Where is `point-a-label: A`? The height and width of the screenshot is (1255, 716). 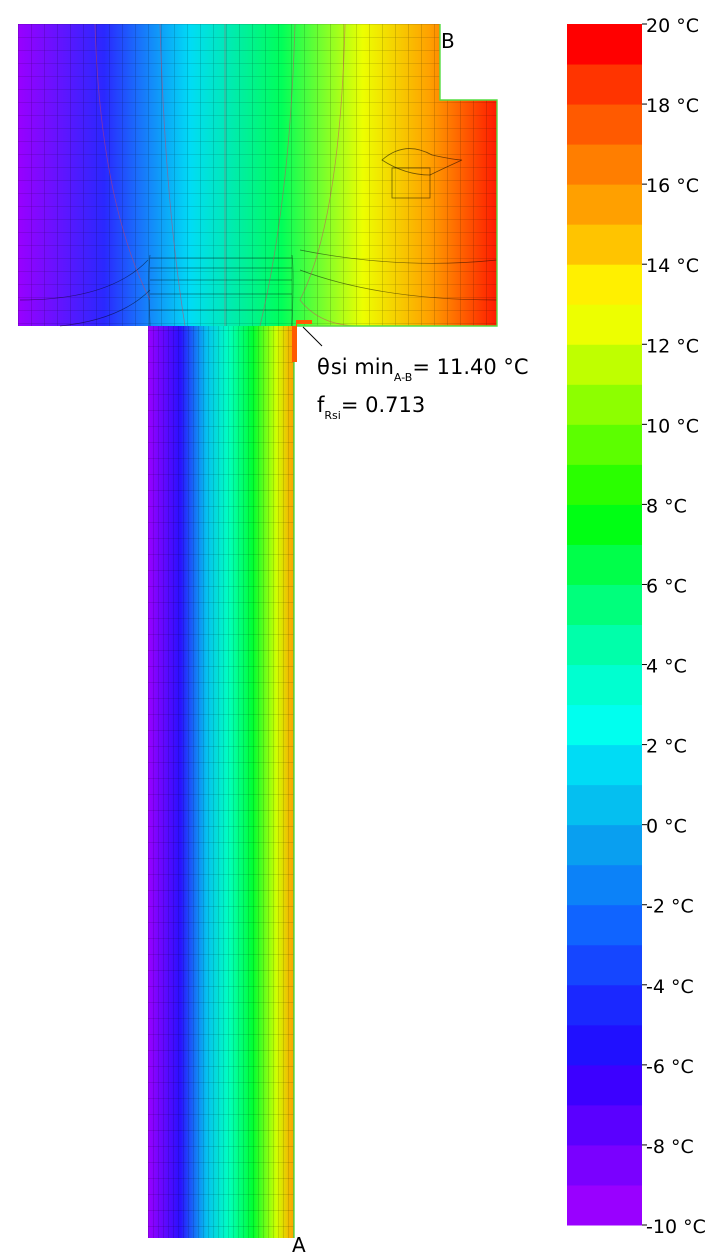
point-a-label: A is located at coordinates (299, 1244).